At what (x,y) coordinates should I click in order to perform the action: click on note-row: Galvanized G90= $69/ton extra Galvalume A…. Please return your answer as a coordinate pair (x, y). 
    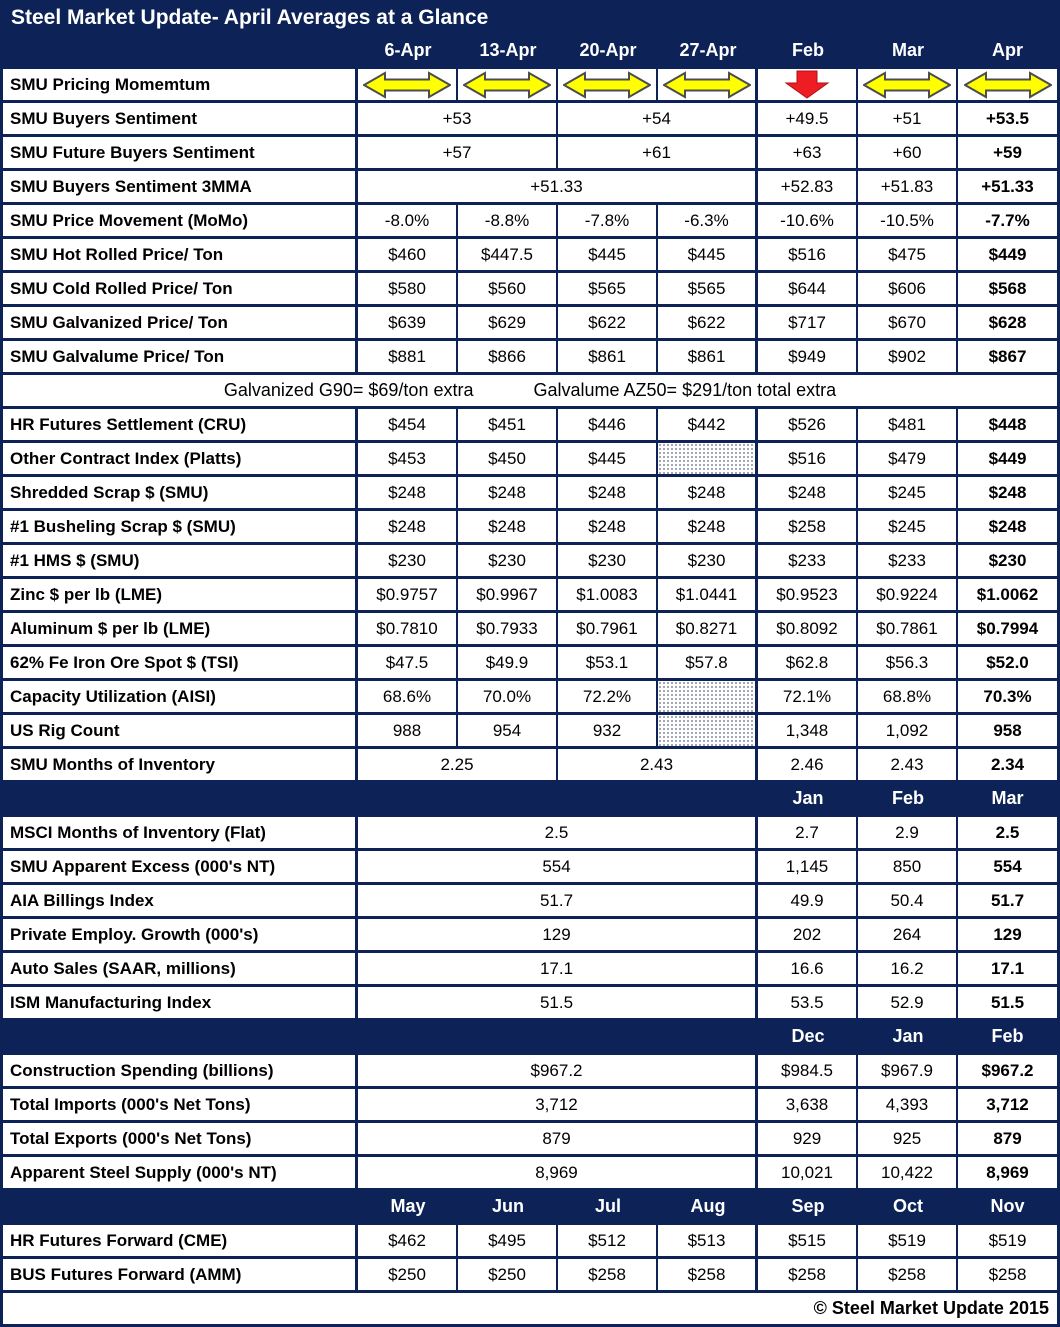
    Looking at the image, I should click on (530, 392).